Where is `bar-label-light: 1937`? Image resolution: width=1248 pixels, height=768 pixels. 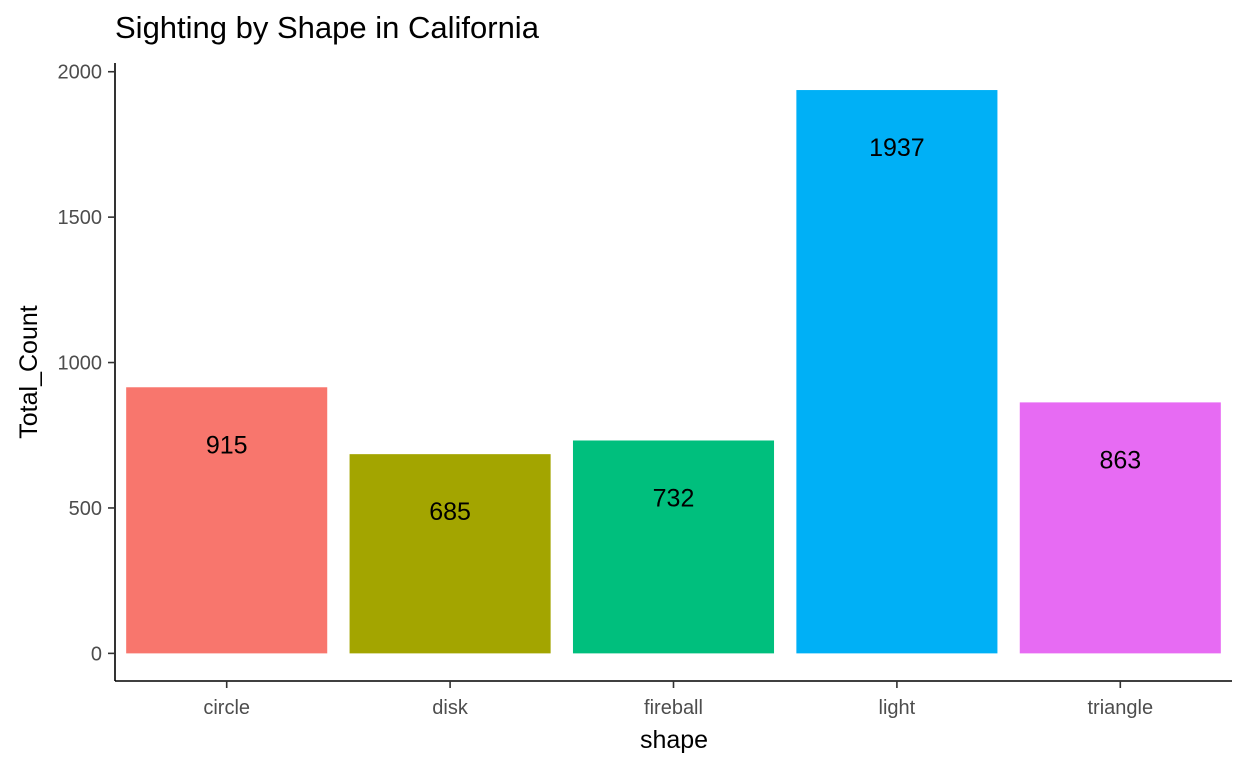
bar-label-light: 1937 is located at coordinates (897, 148).